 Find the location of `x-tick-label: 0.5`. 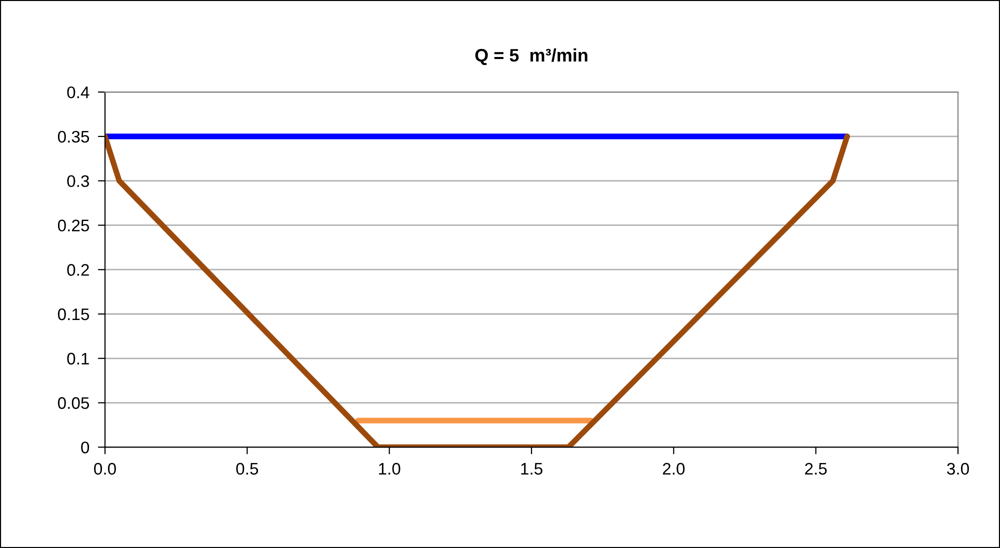

x-tick-label: 0.5 is located at coordinates (247, 468).